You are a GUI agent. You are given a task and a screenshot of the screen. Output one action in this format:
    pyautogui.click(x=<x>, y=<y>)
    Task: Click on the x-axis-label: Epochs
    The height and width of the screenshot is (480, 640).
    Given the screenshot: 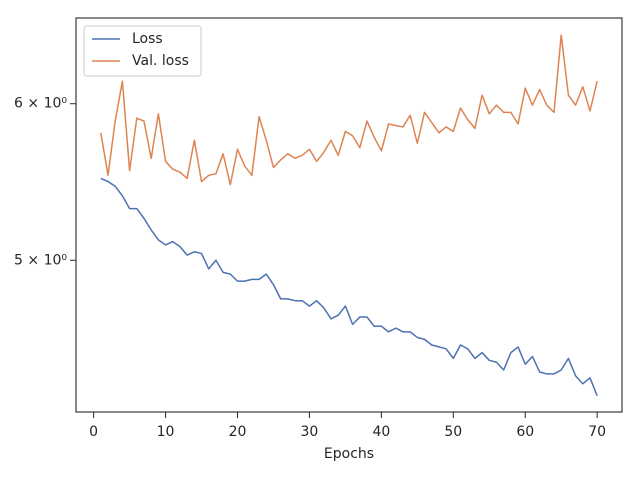 What is the action you would take?
    pyautogui.click(x=349, y=454)
    